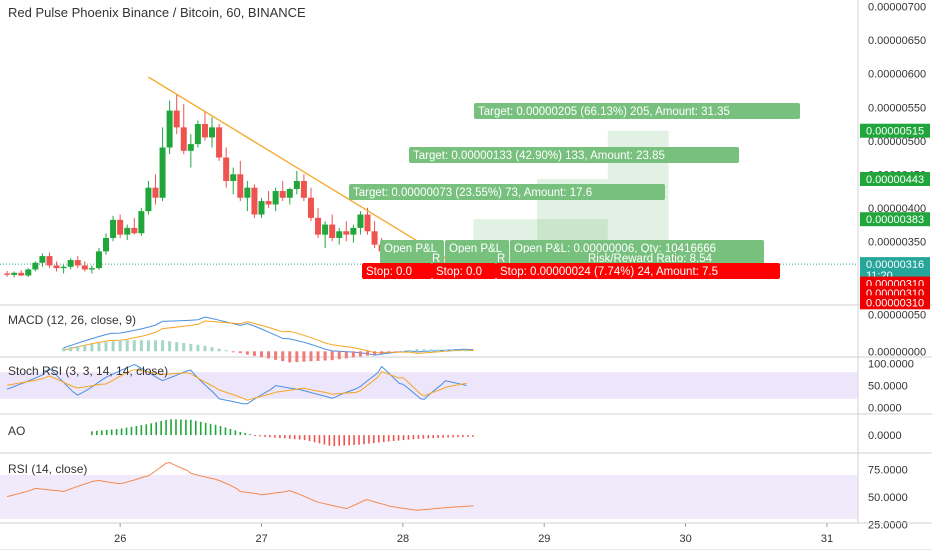  I want to click on rsi-pane: 75.0000 50.0000 25.0000, so click(454, 496).